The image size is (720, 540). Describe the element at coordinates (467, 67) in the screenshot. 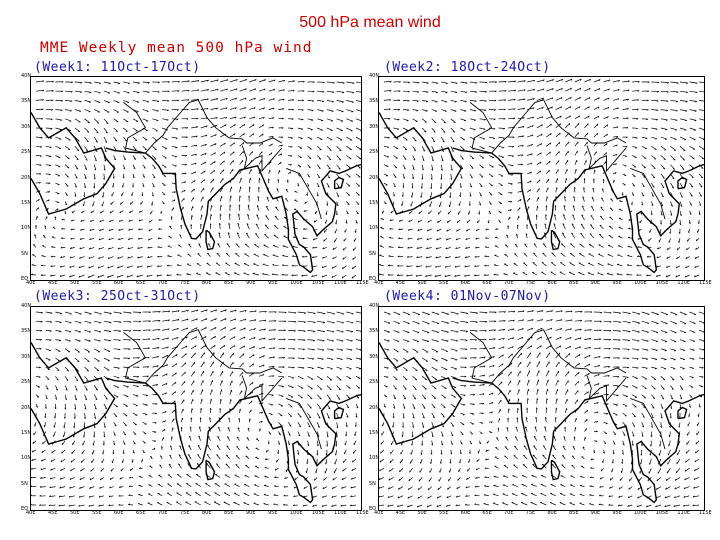

I see `panel-week2-label: (Week2: 18Oct-24Oct)` at that location.